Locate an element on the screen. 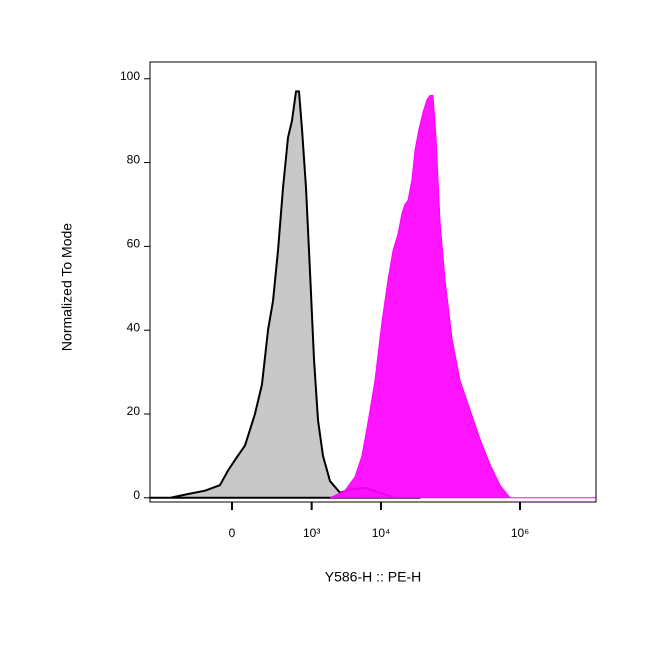 This screenshot has width=656, height=646. y-tick-label: 40 is located at coordinates (134, 327).